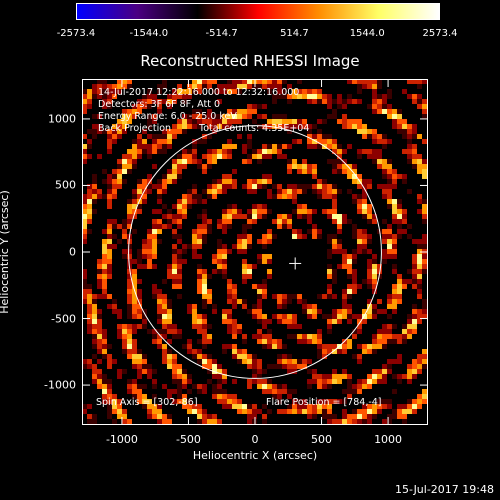 The height and width of the screenshot is (500, 500). What do you see at coordinates (147, 402) in the screenshot?
I see `spin-axis-annotation: Spin Axis = [302,-86]` at bounding box center [147, 402].